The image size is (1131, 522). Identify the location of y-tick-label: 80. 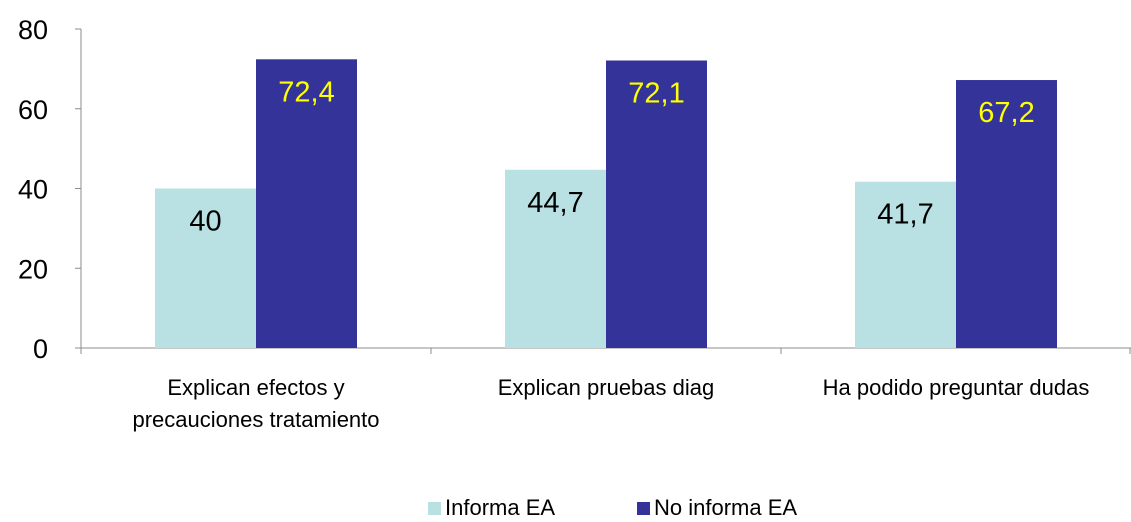
(33, 30).